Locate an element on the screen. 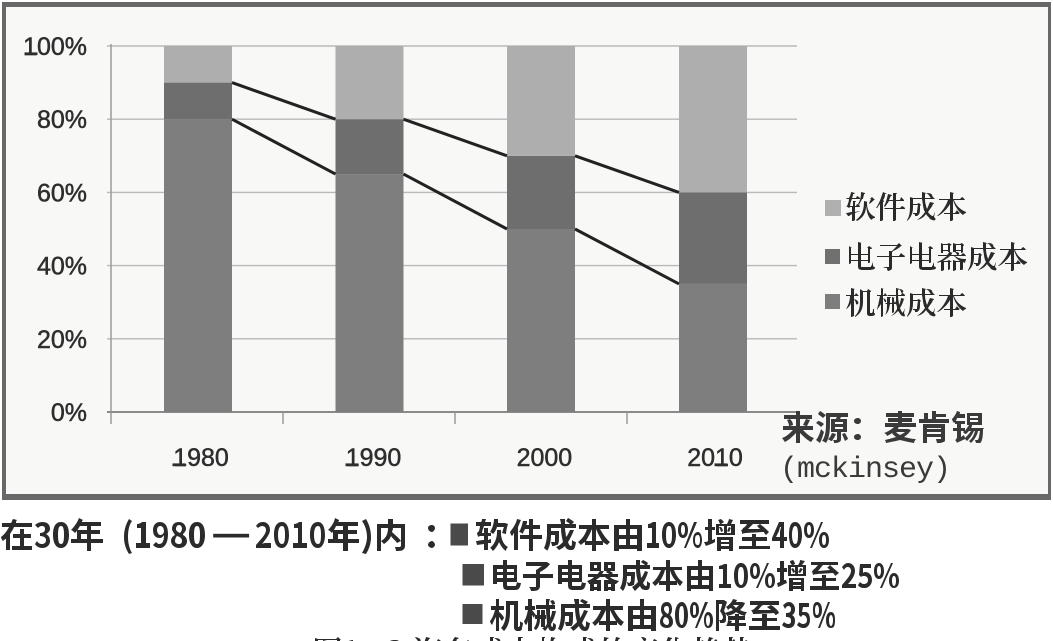 This screenshot has width=1053, height=641. svg-text: 60% is located at coordinates (62, 193).